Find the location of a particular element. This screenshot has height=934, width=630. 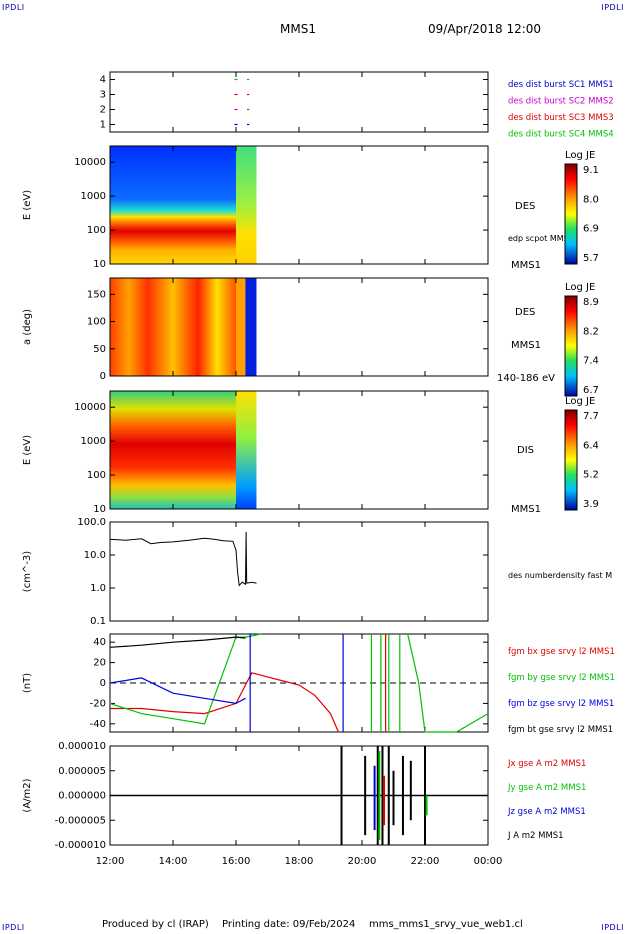

corner-tag-bottom-left: IPDLI is located at coordinates (13, 927).